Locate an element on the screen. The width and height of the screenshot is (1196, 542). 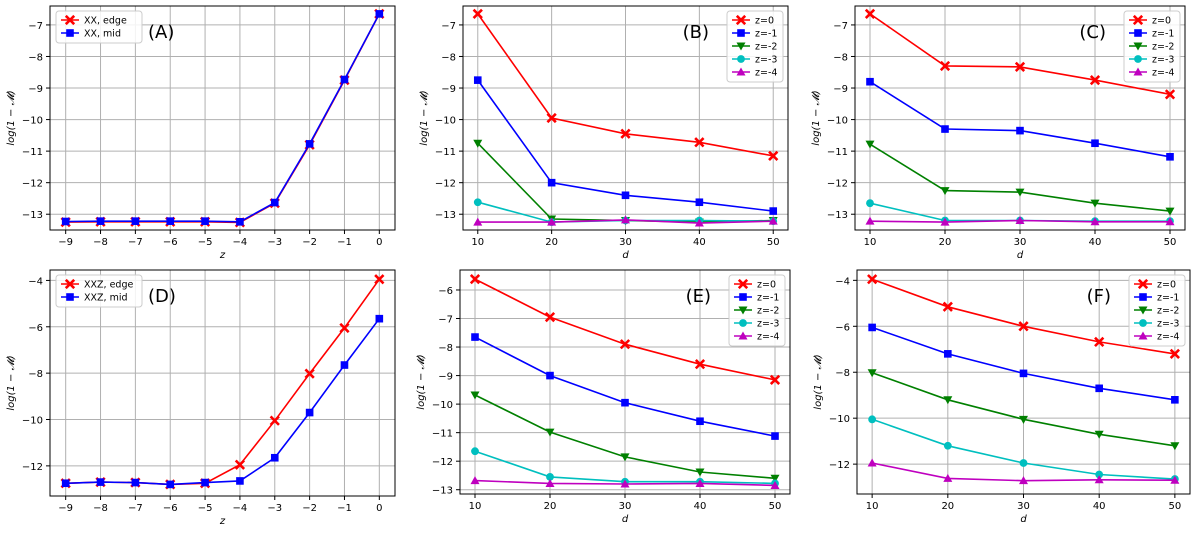
legend: z=0 z=-1 z=-2 z=-3 z=-4 is located at coordinates (1157, 310).